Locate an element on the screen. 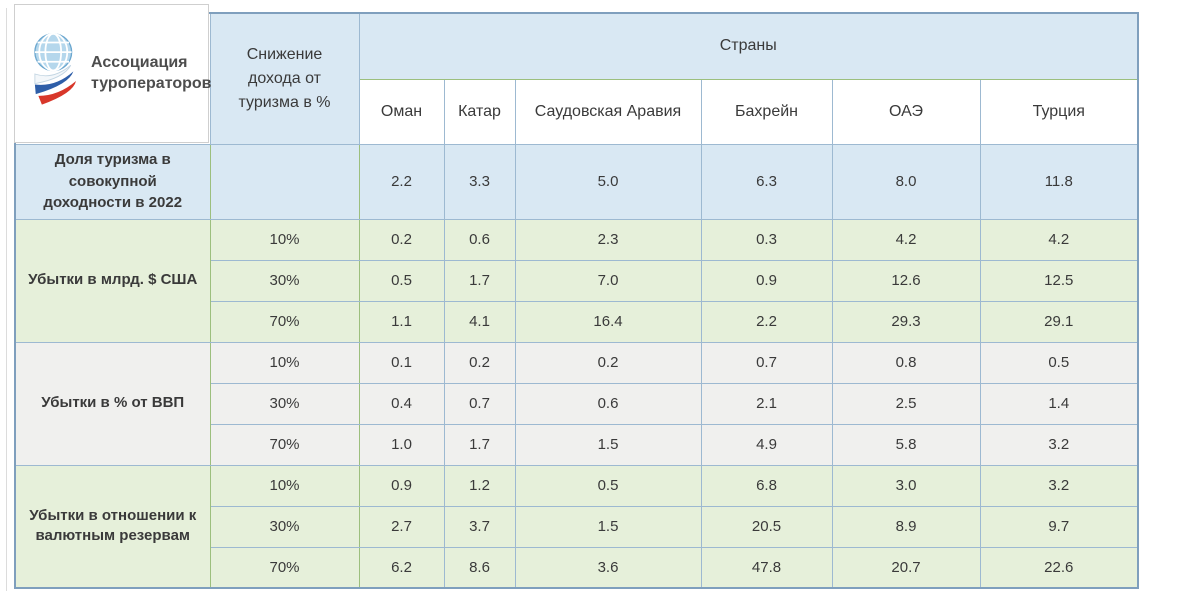 The width and height of the screenshot is (1200, 595). value-cell: 5.8 is located at coordinates (906, 444).